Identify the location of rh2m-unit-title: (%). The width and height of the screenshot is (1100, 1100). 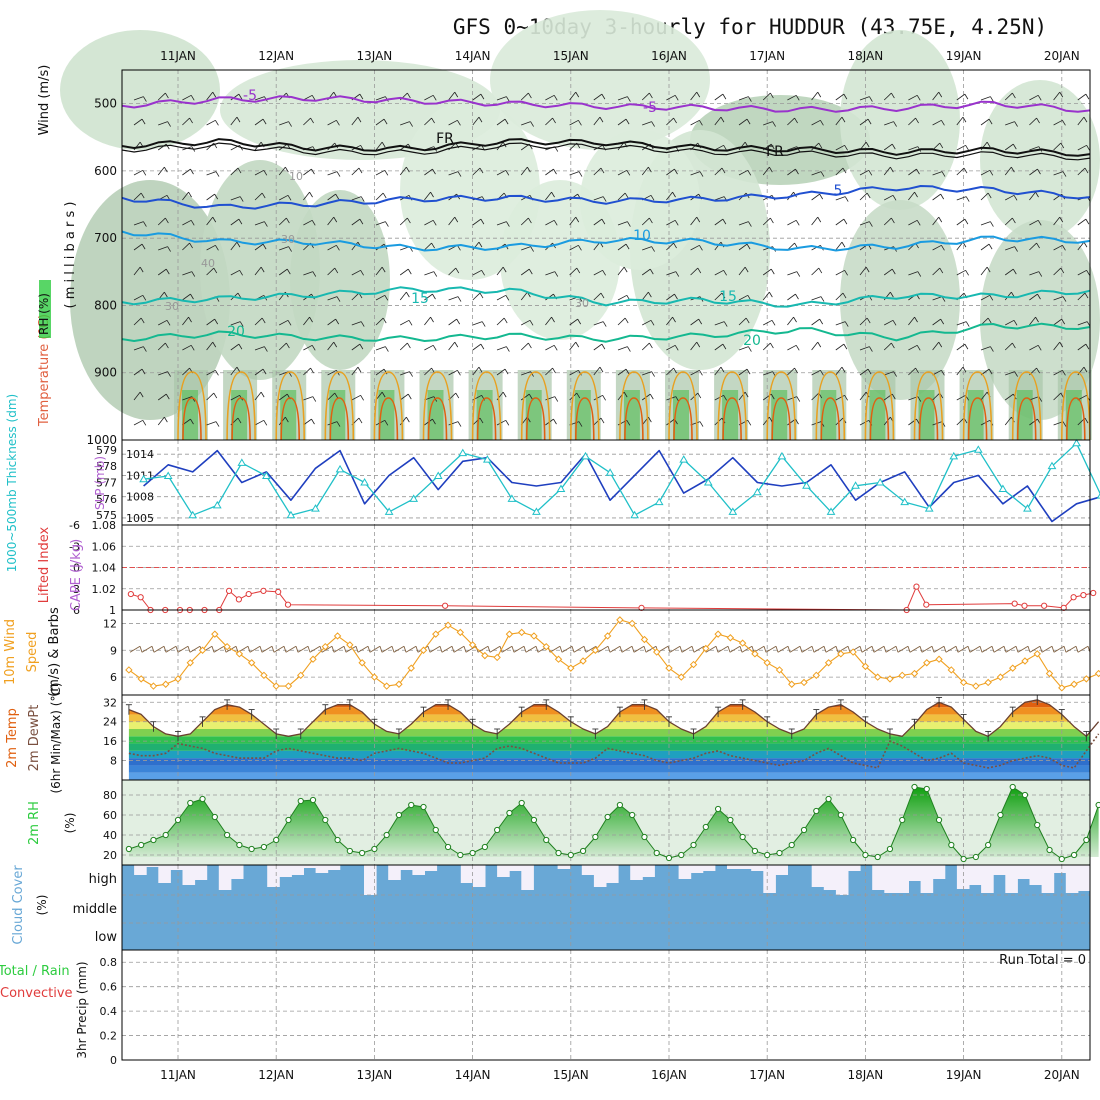
(70, 823).